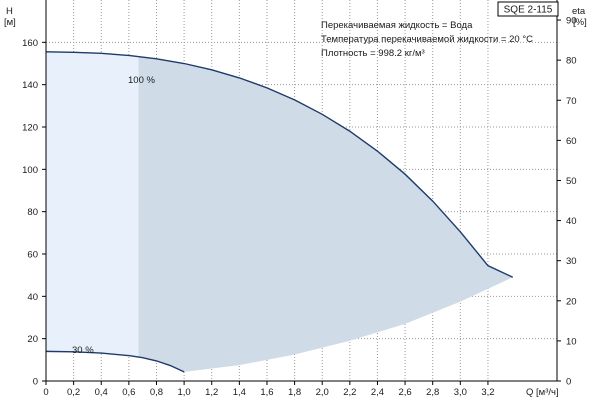  I want to click on x-tick-label: 2,4, so click(377, 392).